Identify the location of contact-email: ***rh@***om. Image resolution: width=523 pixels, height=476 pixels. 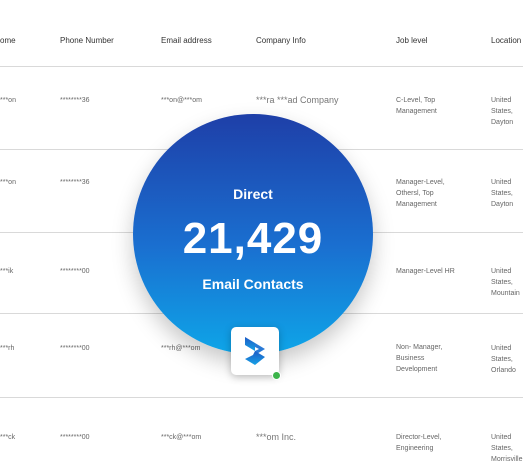
(181, 348).